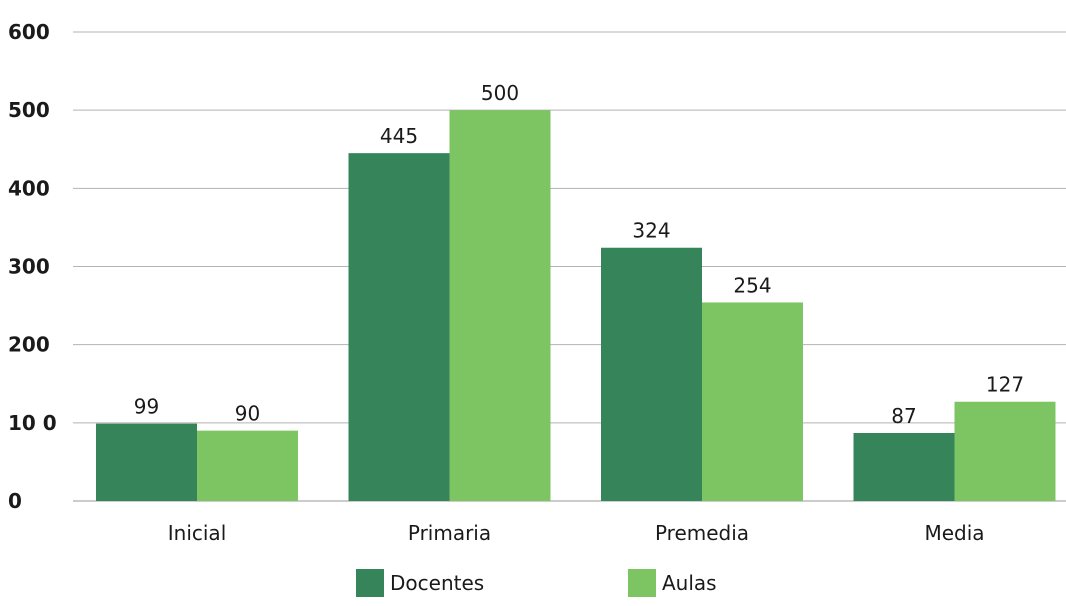 The height and width of the screenshot is (606, 1066). I want to click on data-label: 445, so click(399, 136).